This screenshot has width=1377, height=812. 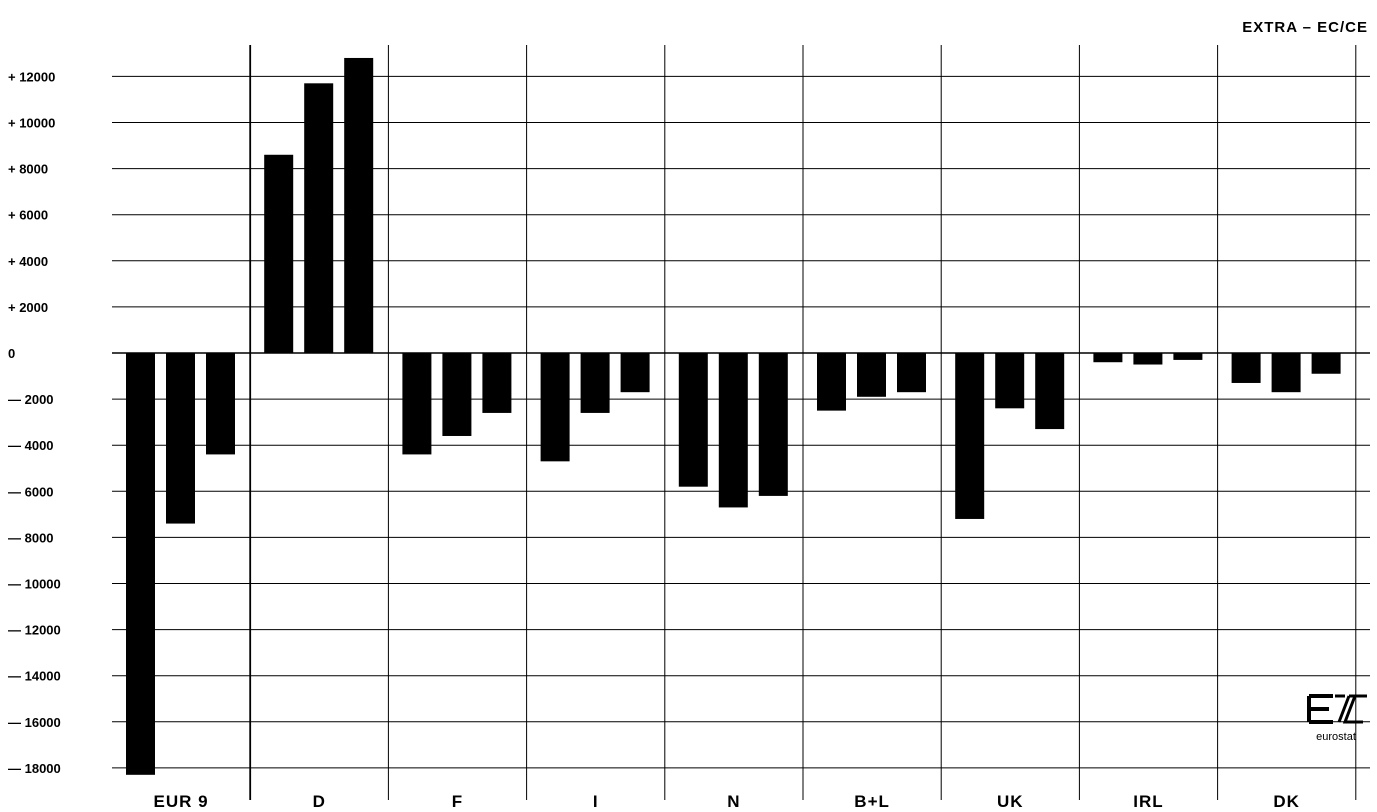 What do you see at coordinates (31, 123) in the screenshot?
I see `y-tick-label: + 10000` at bounding box center [31, 123].